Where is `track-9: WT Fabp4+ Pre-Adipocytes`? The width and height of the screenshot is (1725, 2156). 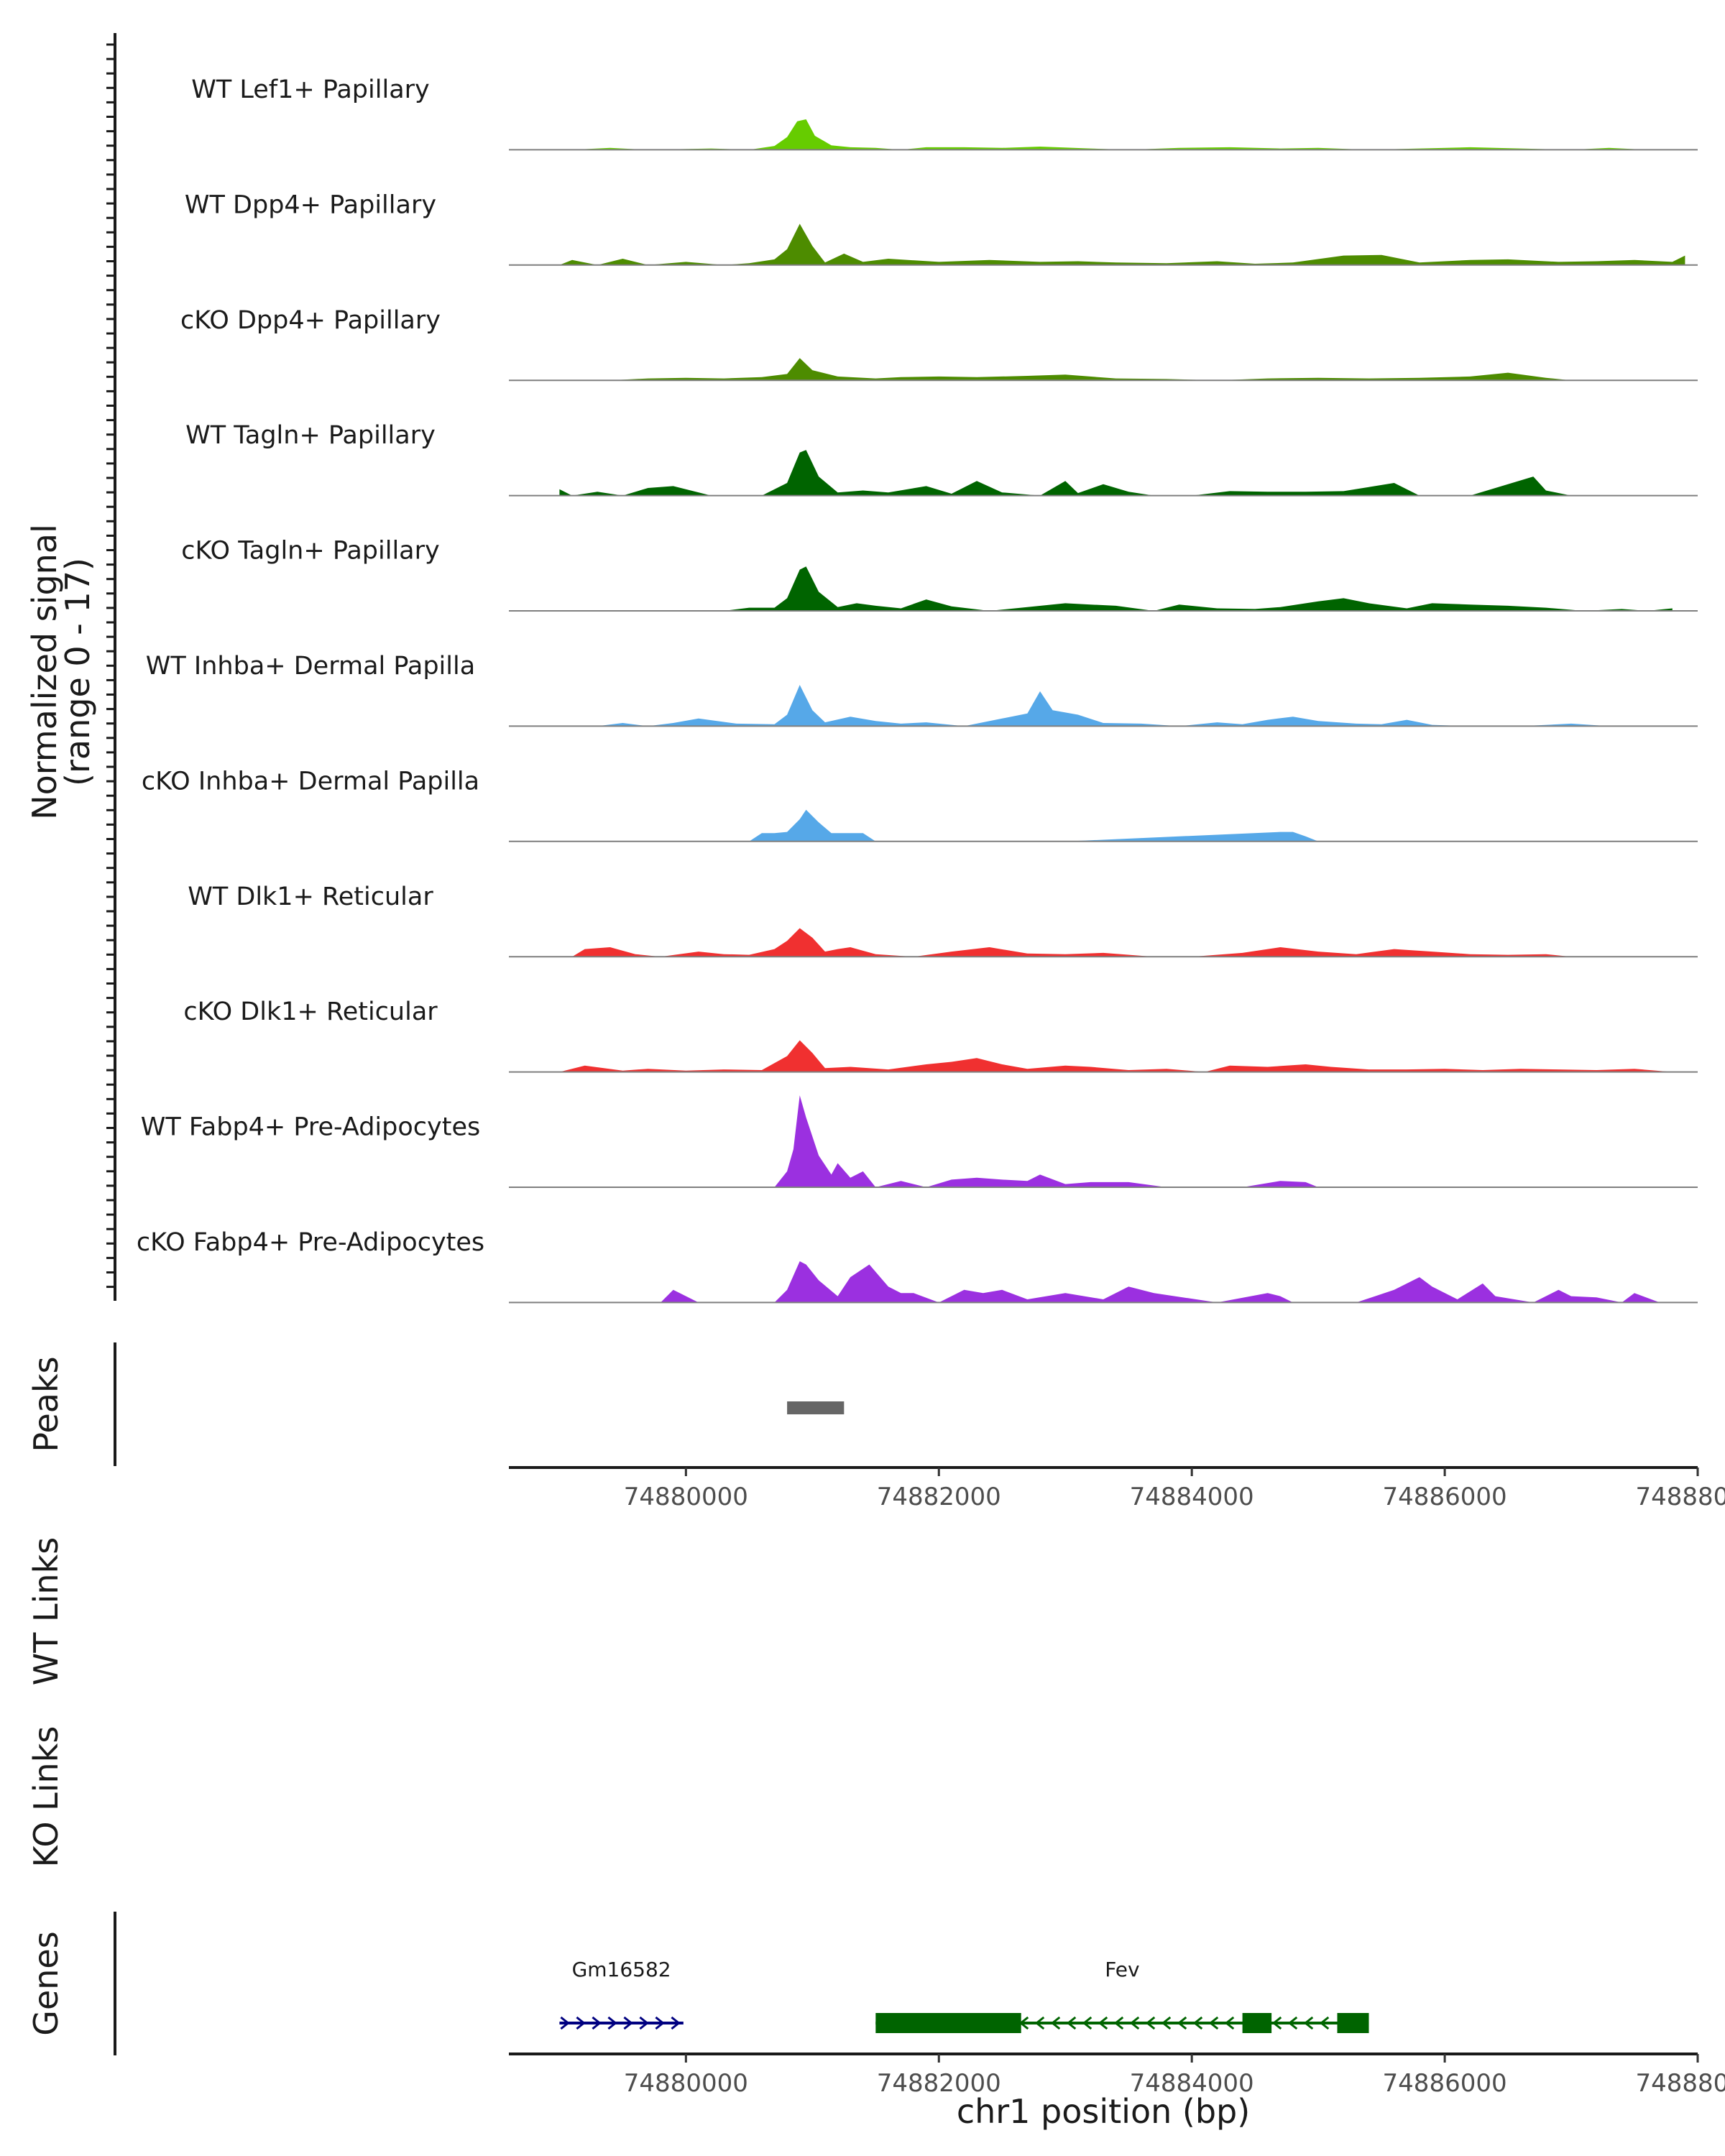
track-9: WT Fabp4+ Pre-Adipocytes is located at coordinates (919, 1141).